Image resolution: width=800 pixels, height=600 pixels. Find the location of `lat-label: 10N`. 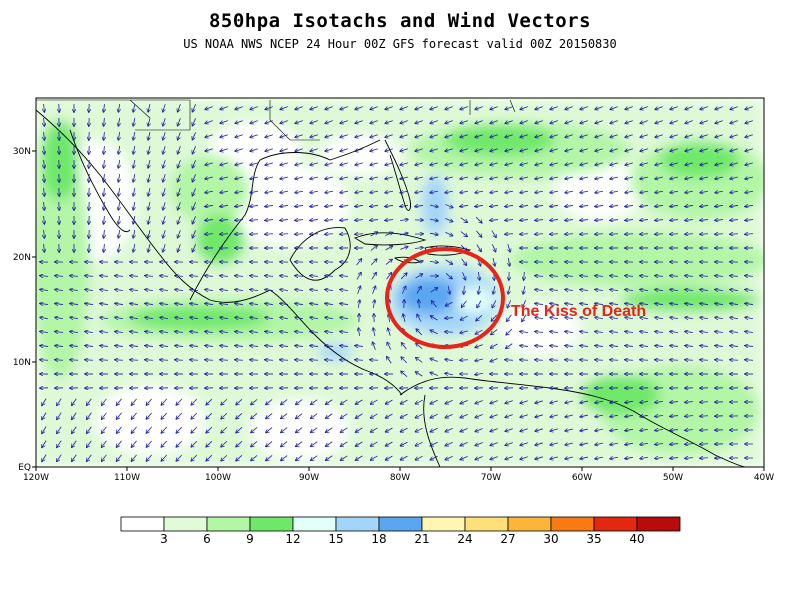

lat-label: 10N is located at coordinates (22, 363).